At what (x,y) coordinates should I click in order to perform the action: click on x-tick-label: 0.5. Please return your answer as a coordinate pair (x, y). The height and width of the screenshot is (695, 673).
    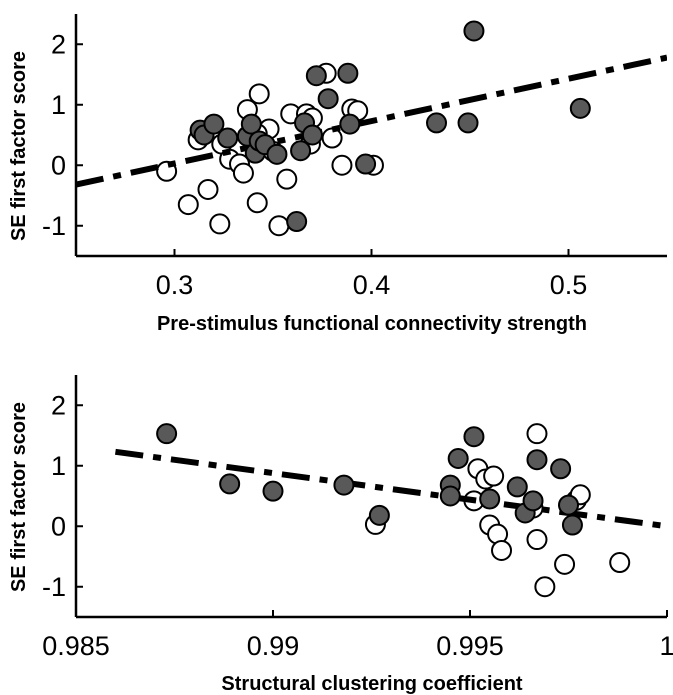
    Looking at the image, I should click on (569, 285).